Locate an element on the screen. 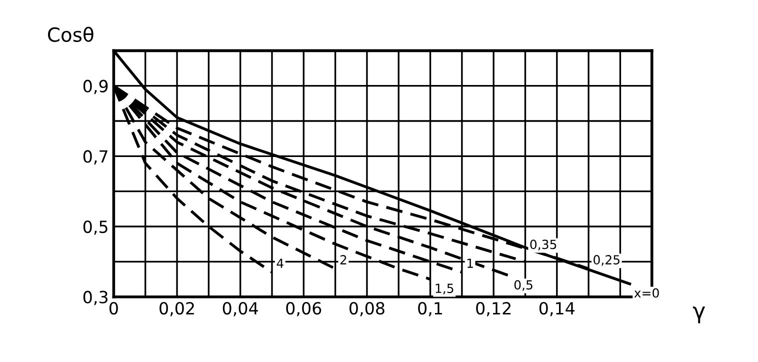 This screenshot has height=362, width=758. series-label: 0,5 is located at coordinates (523, 285).